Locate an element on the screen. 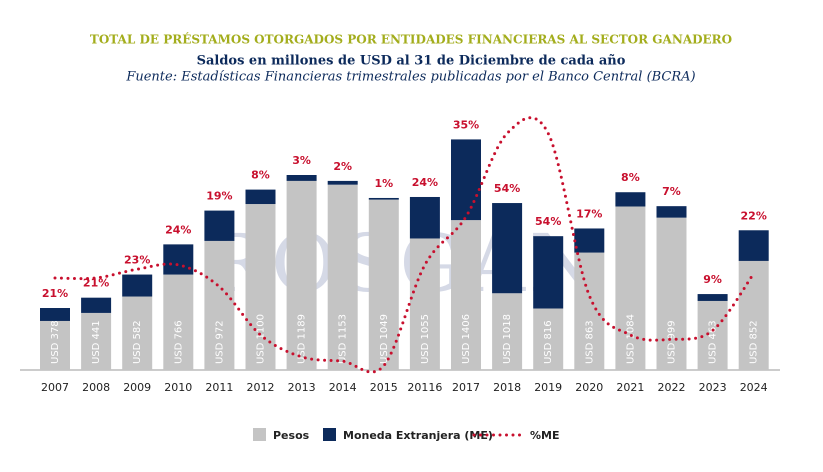 This screenshot has width=823, height=472. bar-total-label: USD 766 is located at coordinates (178, 342).